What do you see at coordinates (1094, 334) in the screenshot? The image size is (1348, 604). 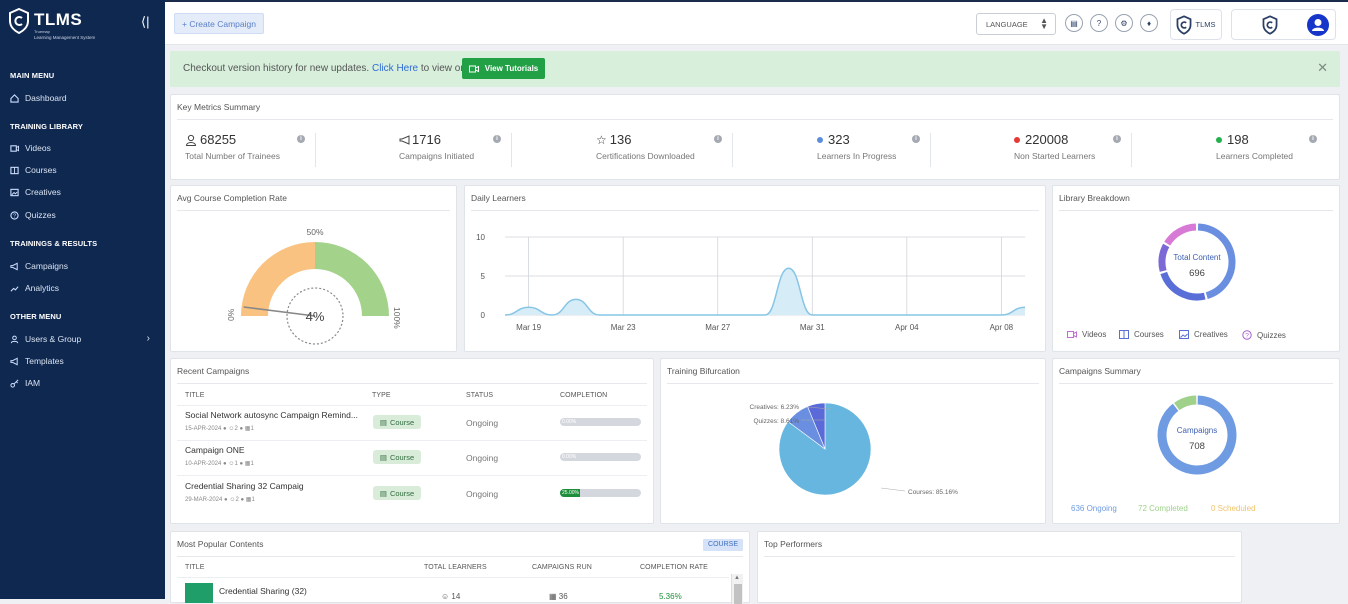 I see `legend-label: Videos` at bounding box center [1094, 334].